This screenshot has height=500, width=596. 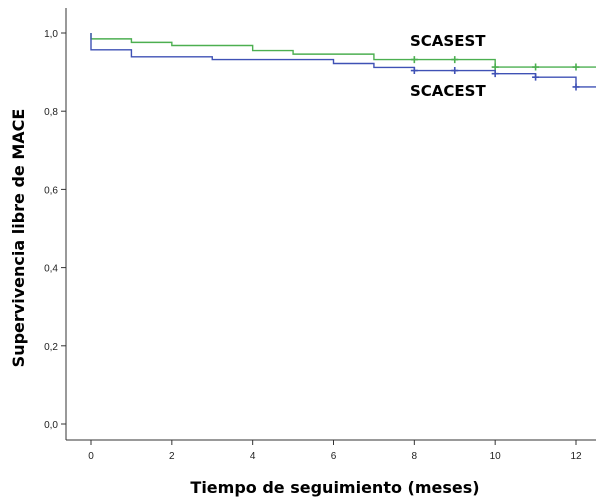 What do you see at coordinates (496, 456) in the screenshot?
I see `x-tick-label: 10` at bounding box center [496, 456].